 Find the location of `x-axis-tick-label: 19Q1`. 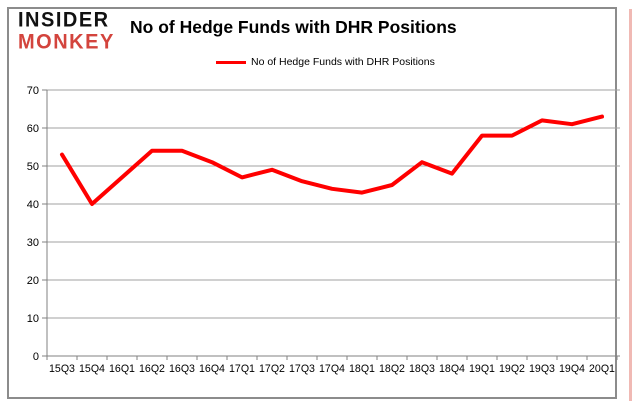

x-axis-tick-label: 19Q1 is located at coordinates (482, 369).